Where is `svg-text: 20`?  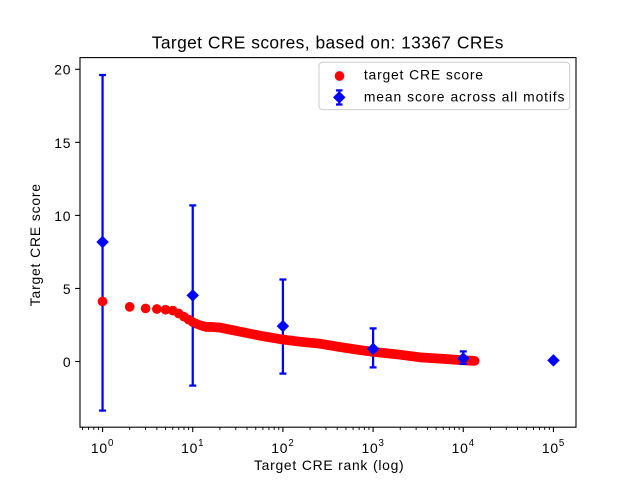
svg-text: 20 is located at coordinates (62, 70).